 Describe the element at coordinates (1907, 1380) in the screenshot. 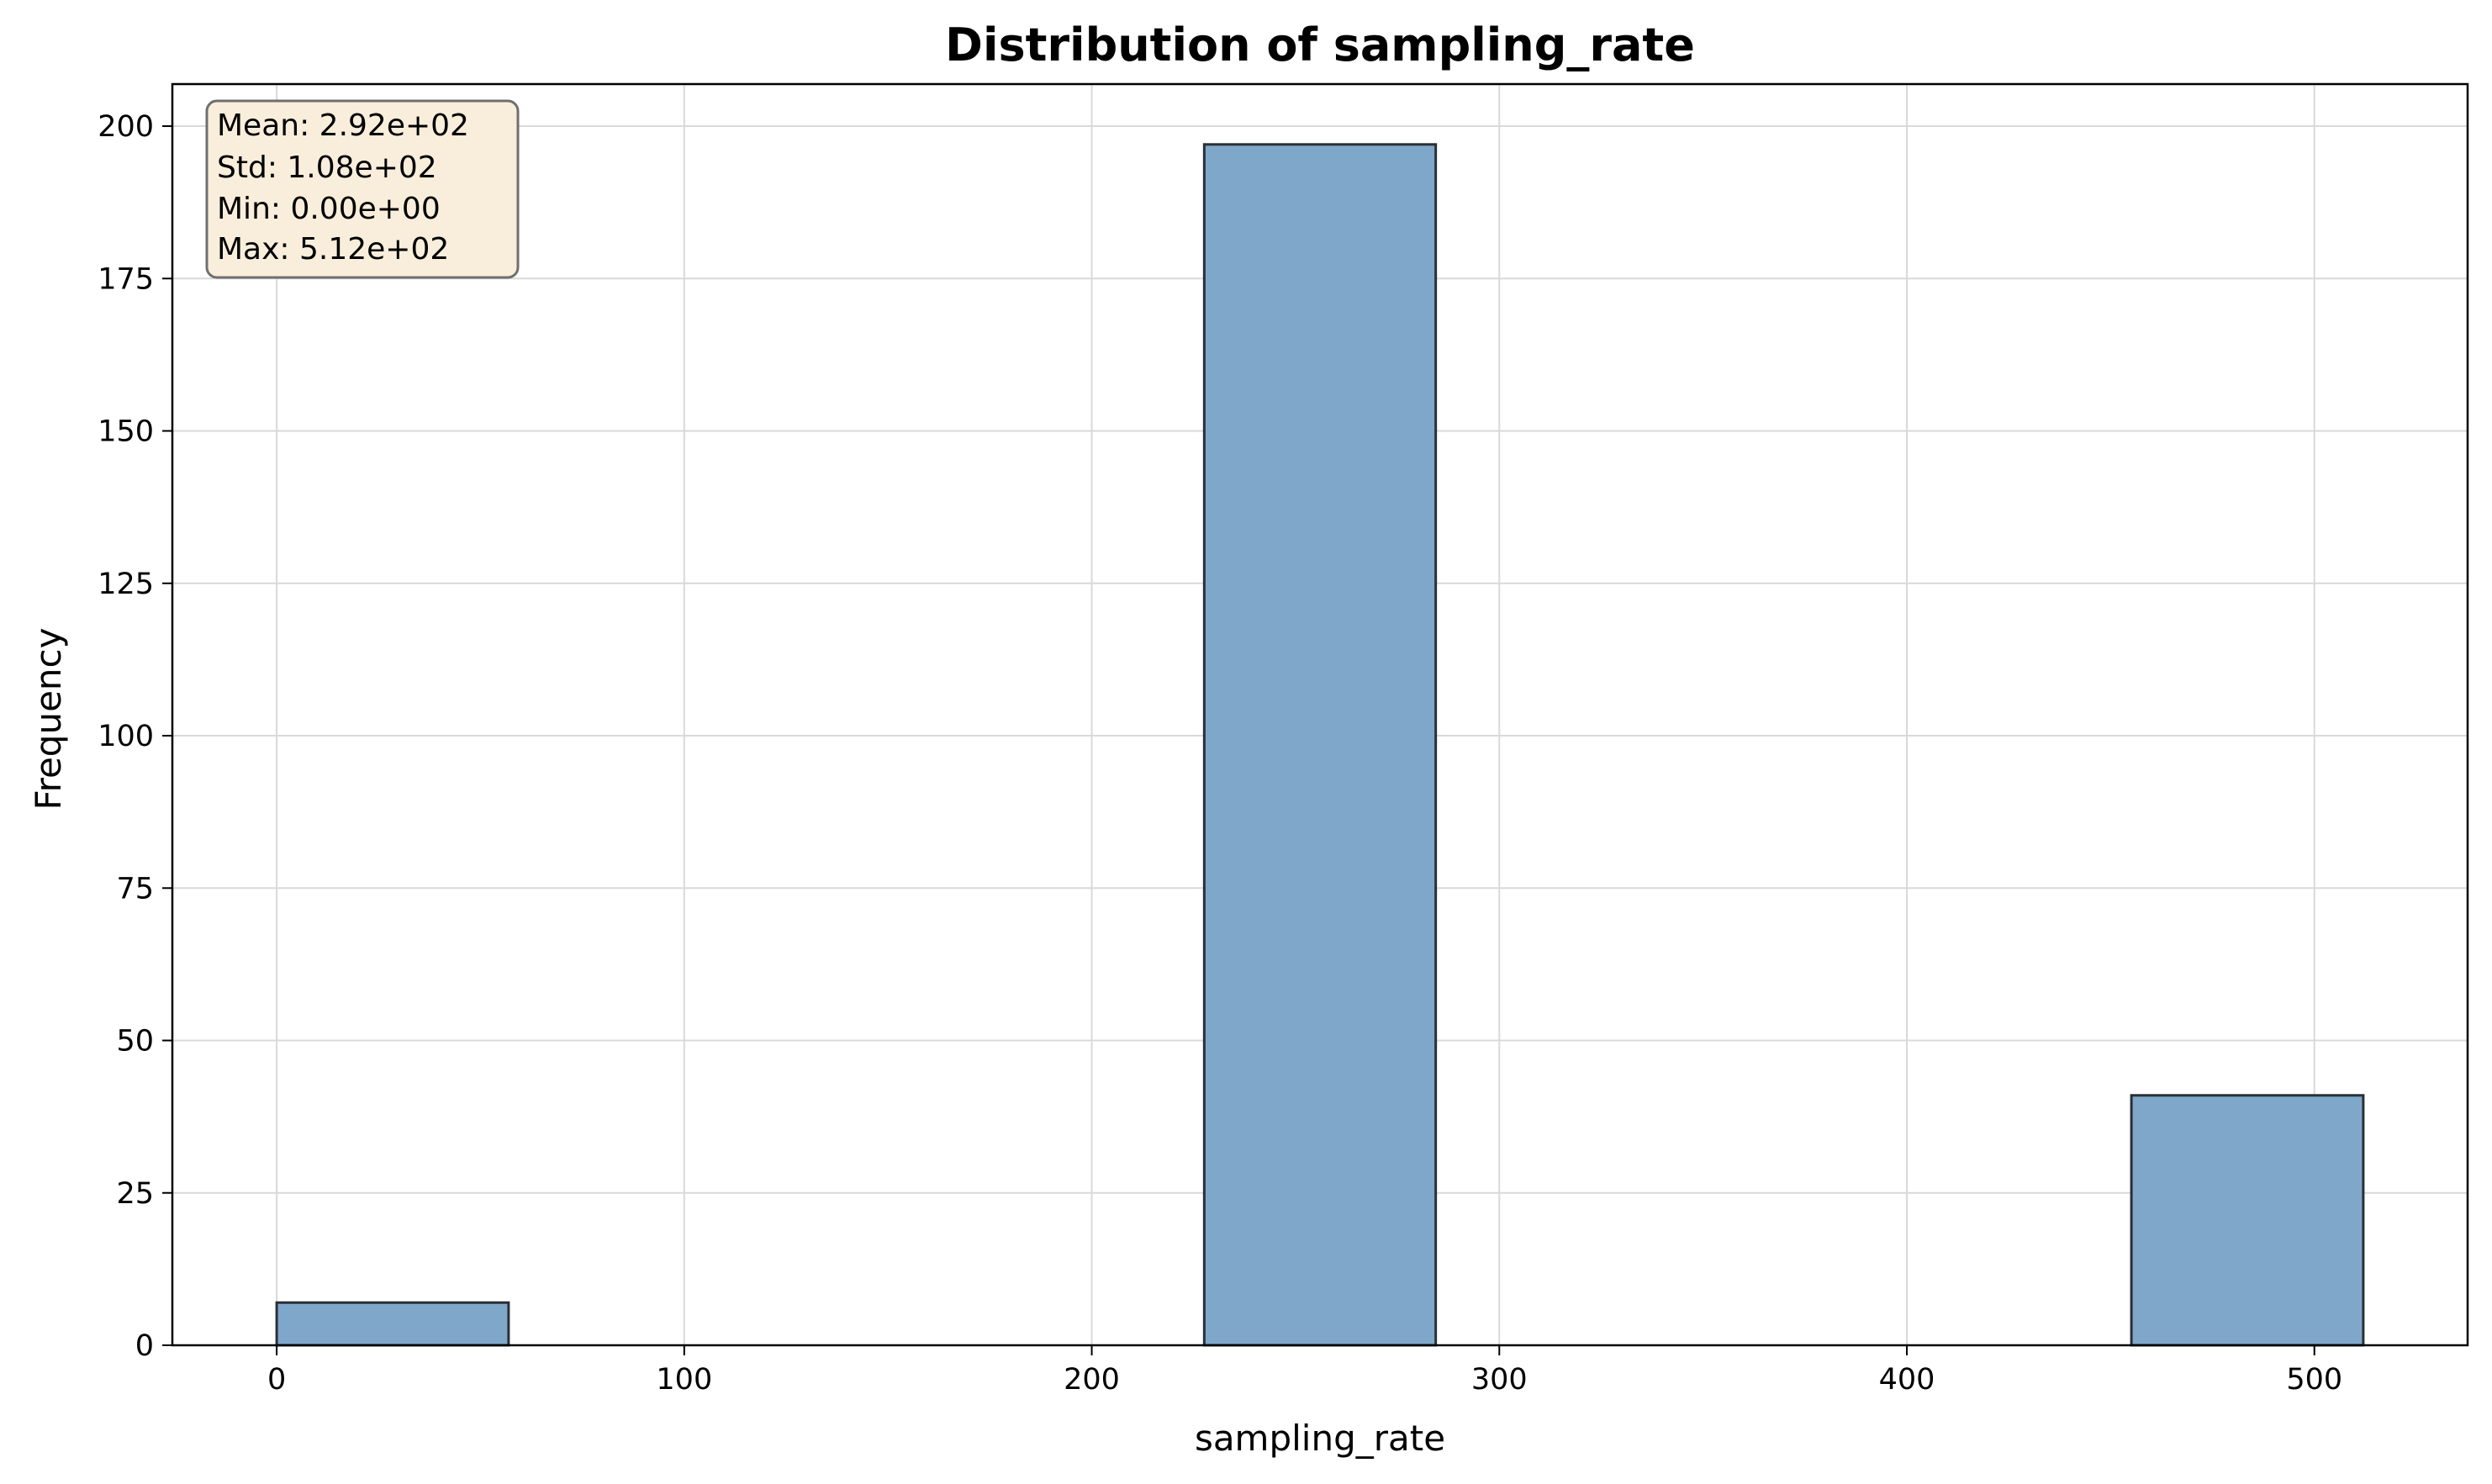

I see `x-tick-label: 400` at that location.